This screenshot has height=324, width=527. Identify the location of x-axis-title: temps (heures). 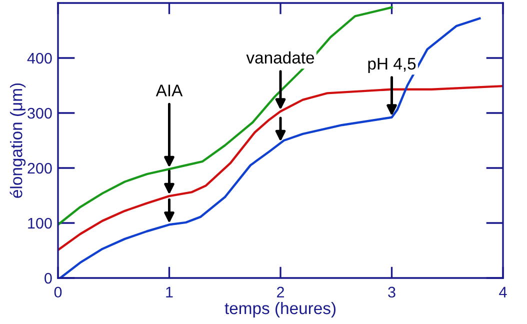
(280, 310).